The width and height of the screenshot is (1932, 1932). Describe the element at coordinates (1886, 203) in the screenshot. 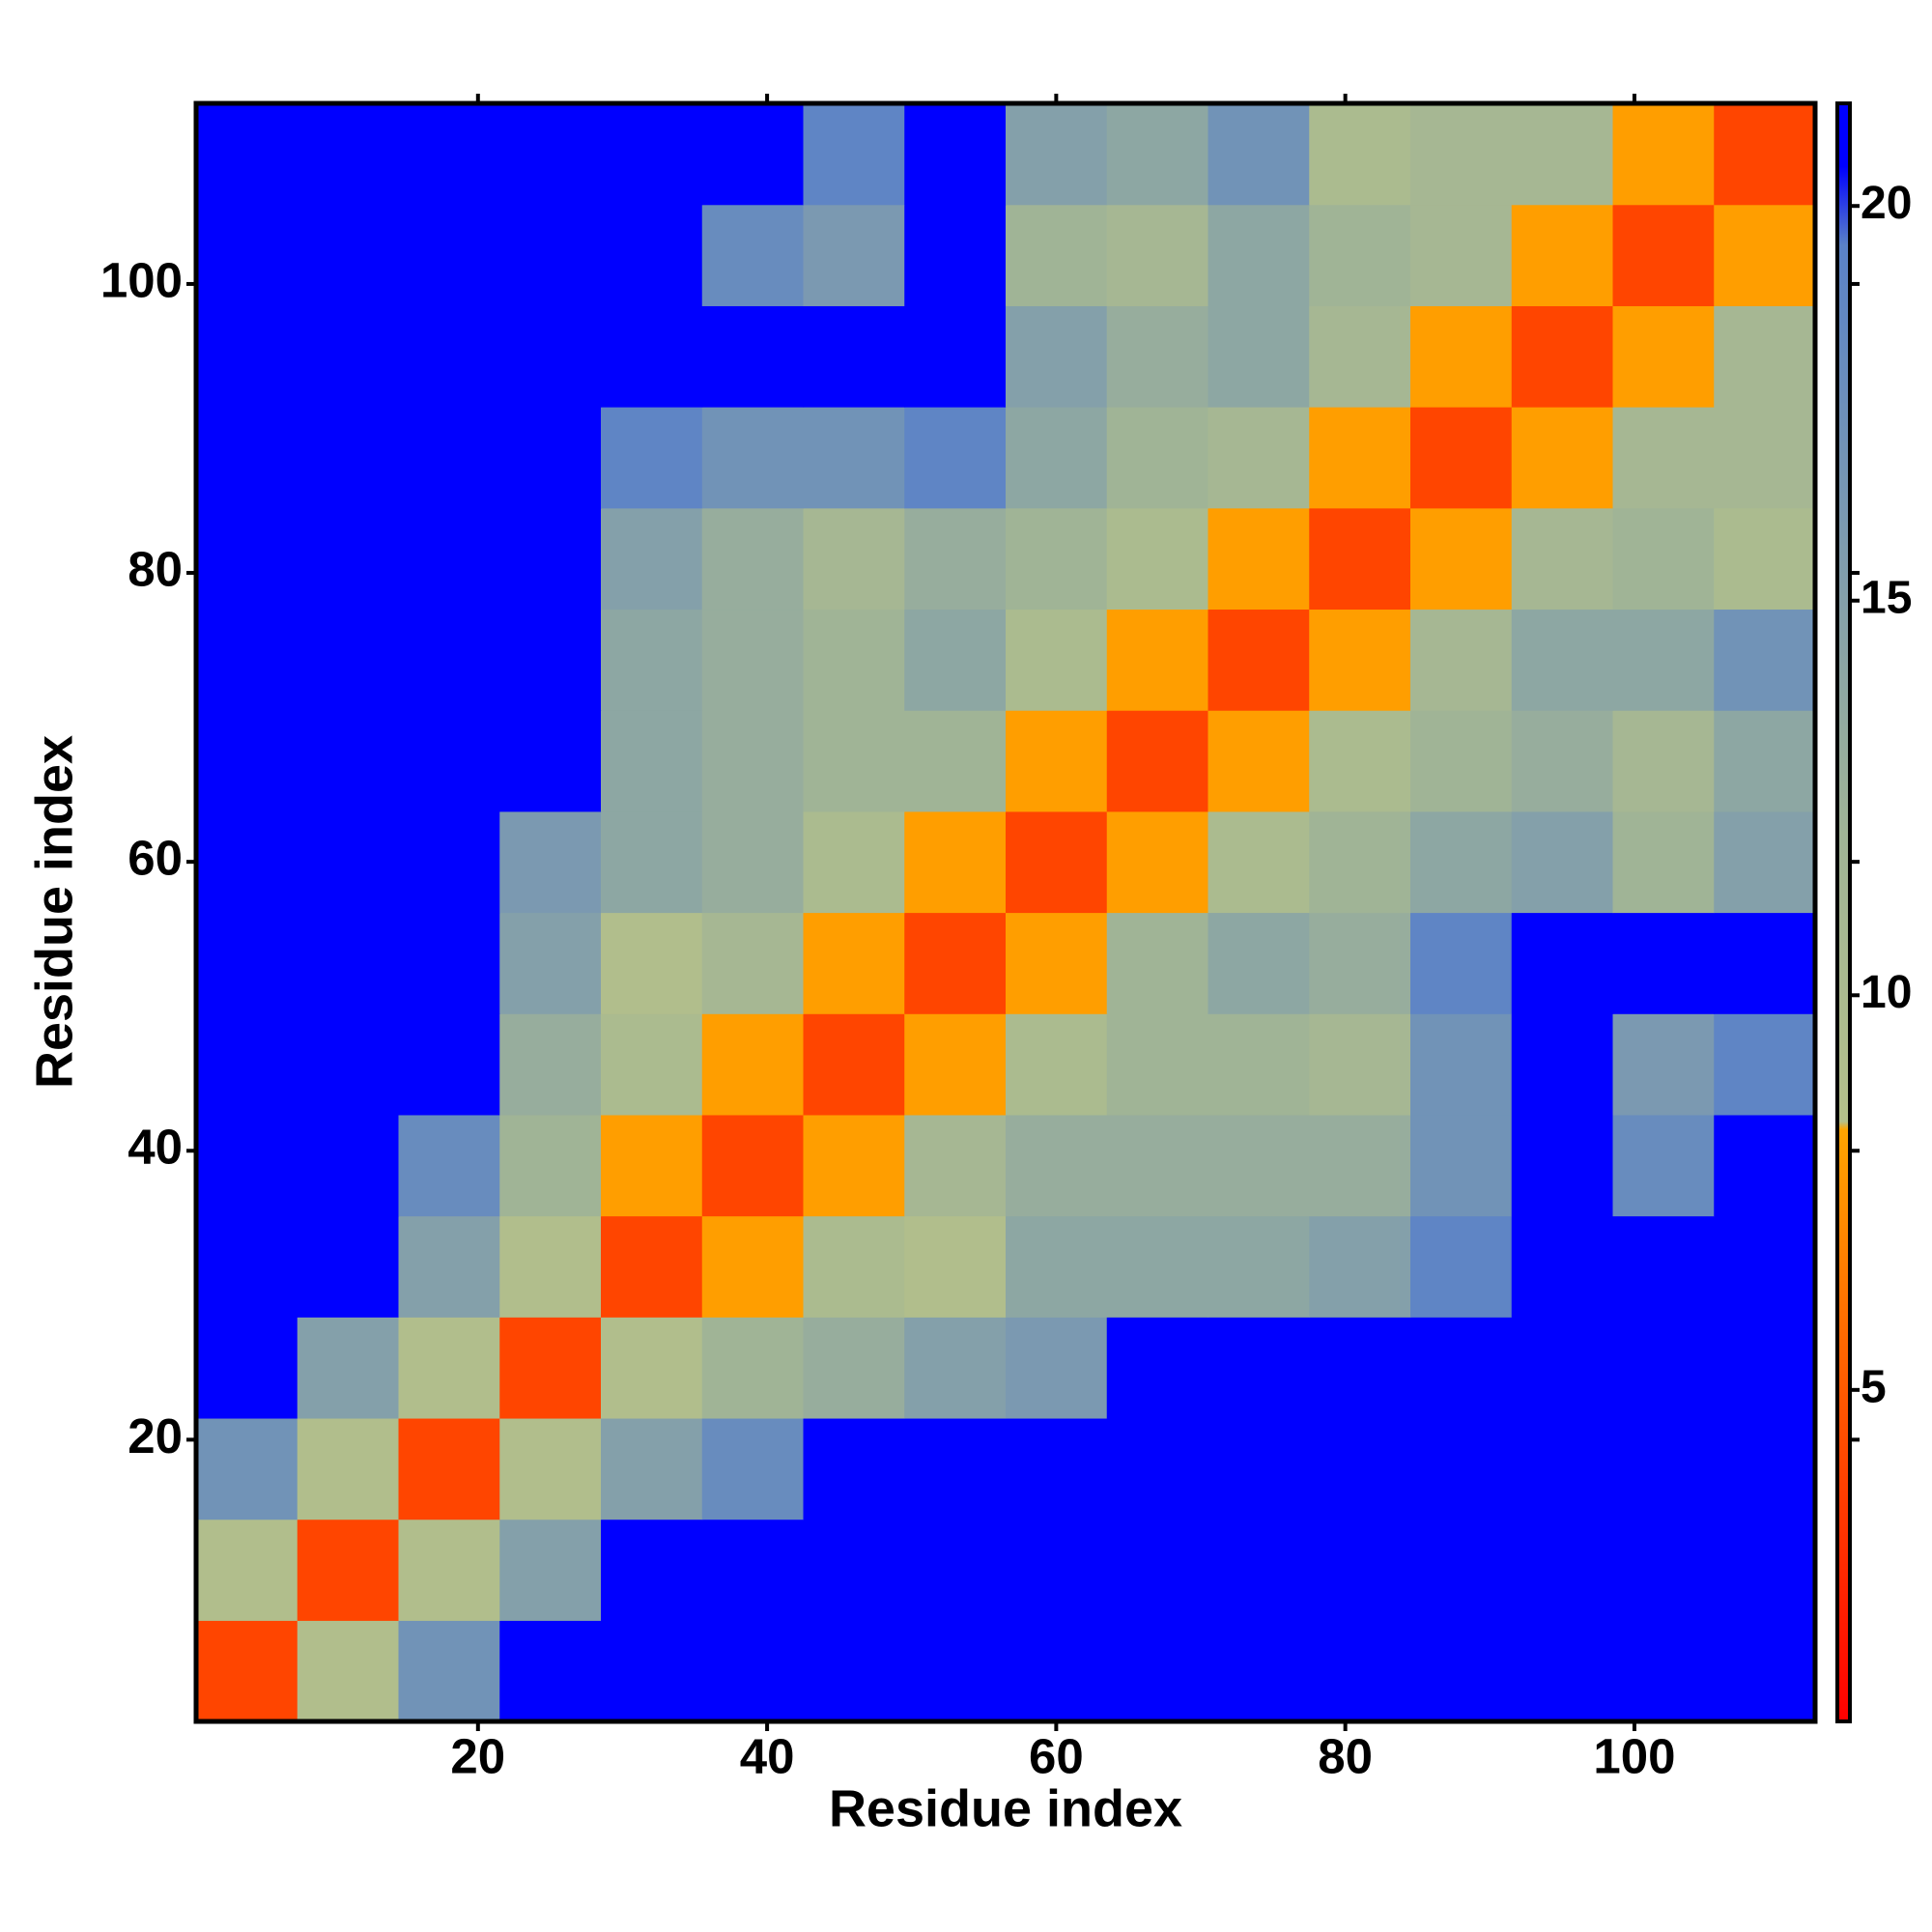

I see `colorbar-tick-label: 20` at that location.